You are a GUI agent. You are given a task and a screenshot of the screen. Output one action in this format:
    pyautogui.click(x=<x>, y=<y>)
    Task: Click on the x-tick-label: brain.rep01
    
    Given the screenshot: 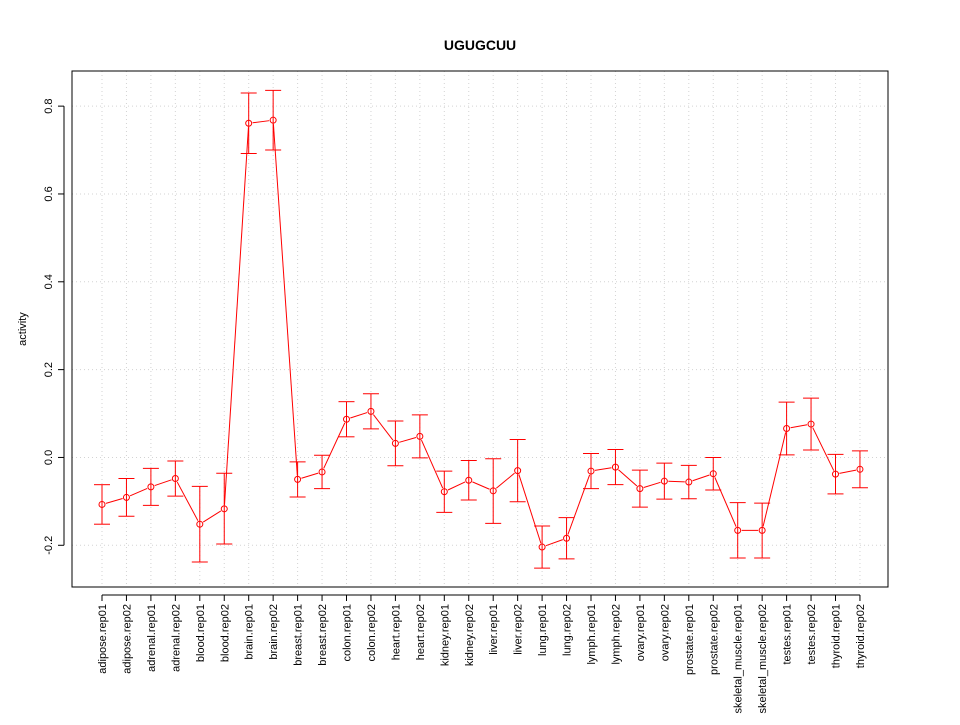 What is the action you would take?
    pyautogui.click(x=250, y=632)
    